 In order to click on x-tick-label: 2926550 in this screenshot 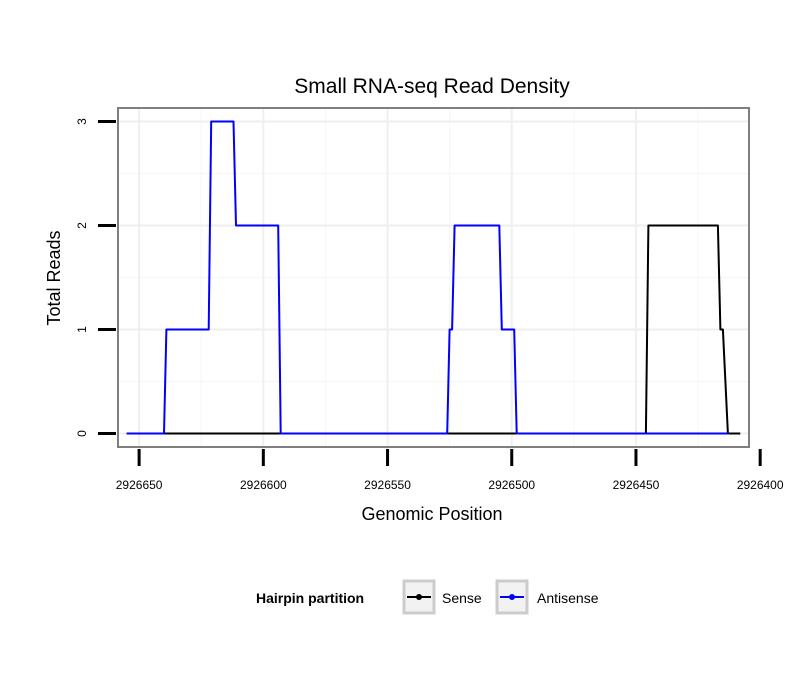, I will do `click(387, 485)`.